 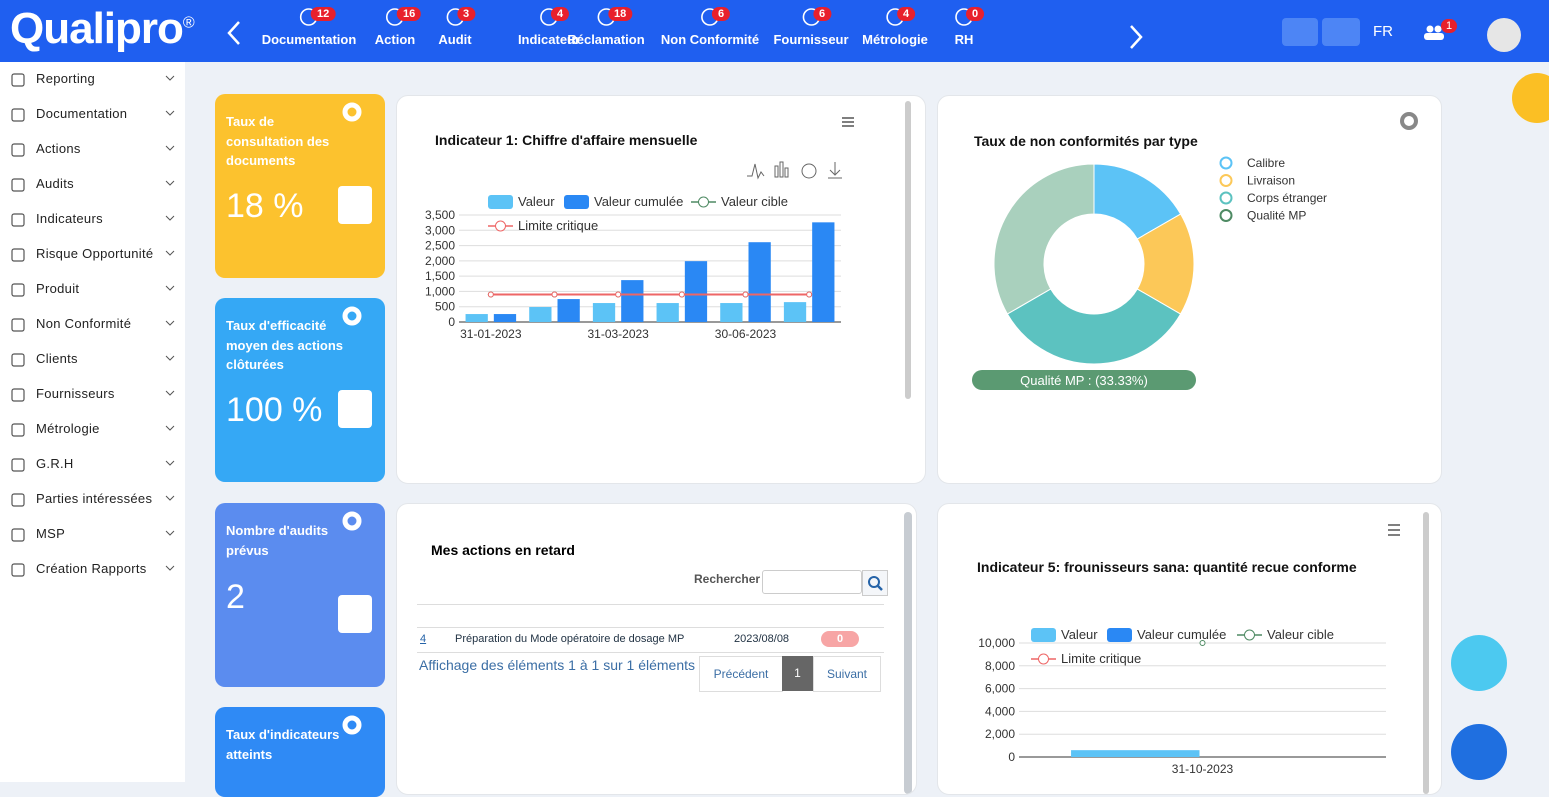 I want to click on nav-item: 0 RH, so click(x=969, y=26).